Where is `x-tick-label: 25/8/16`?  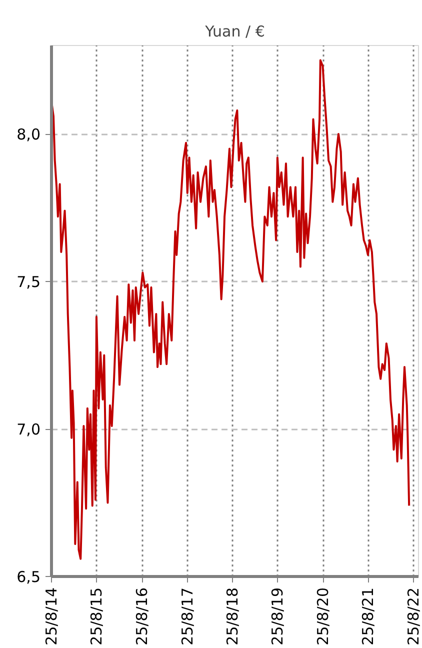 x-tick-label: 25/8/16 is located at coordinates (142, 616).